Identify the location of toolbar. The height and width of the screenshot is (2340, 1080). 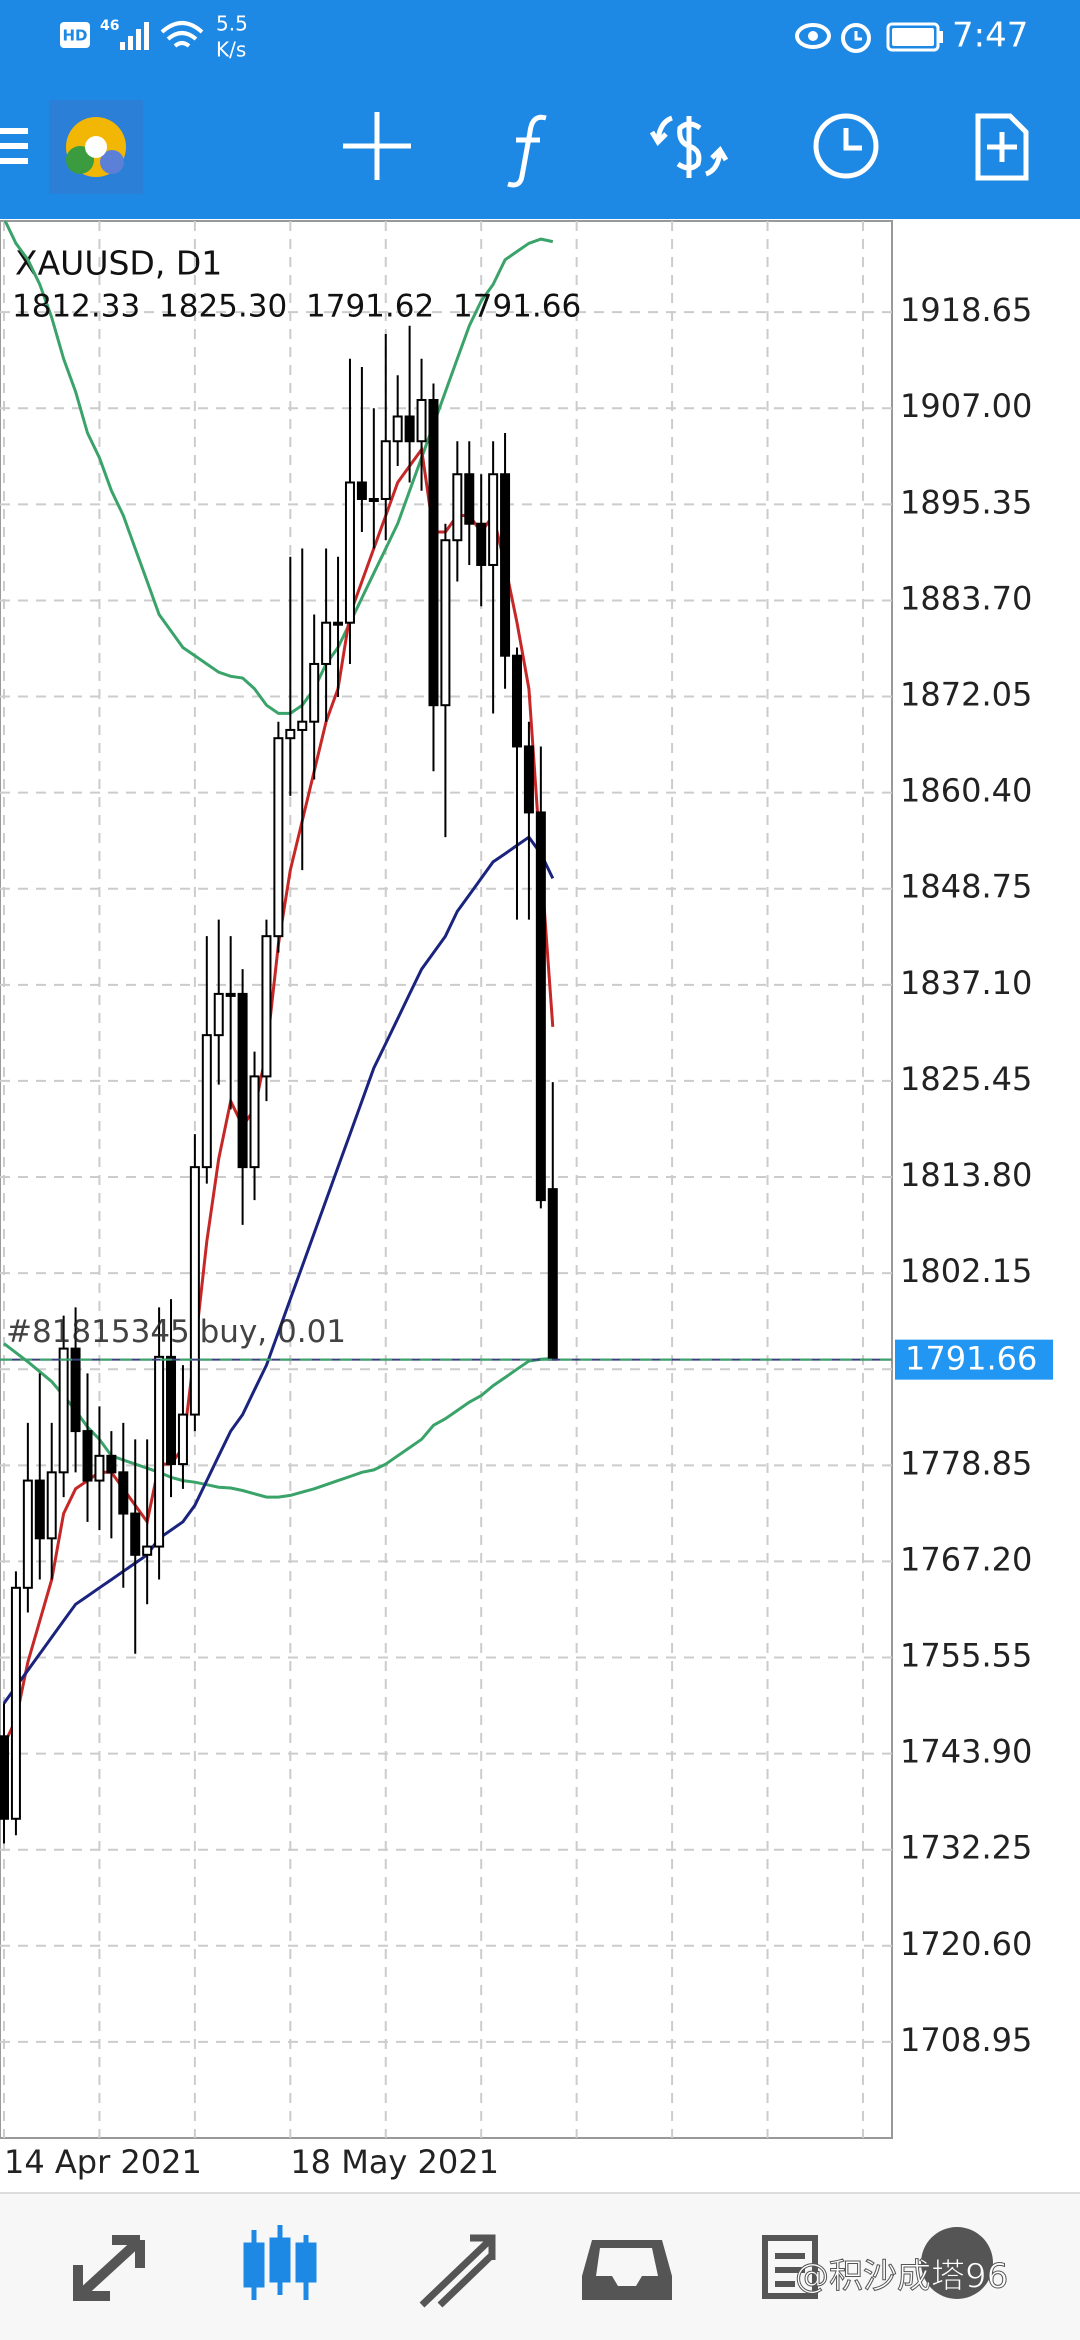
(514, 147).